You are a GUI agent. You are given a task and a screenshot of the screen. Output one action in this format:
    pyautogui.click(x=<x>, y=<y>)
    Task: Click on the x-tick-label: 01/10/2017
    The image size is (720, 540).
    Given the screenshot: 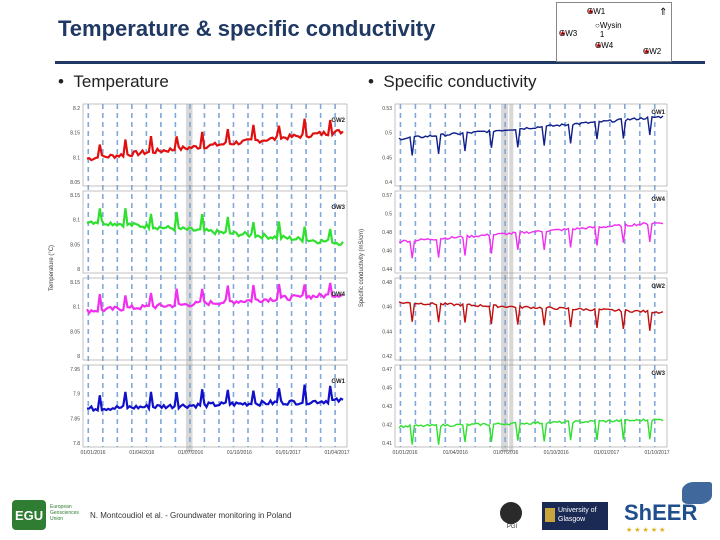 What is the action you would take?
    pyautogui.click(x=656, y=453)
    